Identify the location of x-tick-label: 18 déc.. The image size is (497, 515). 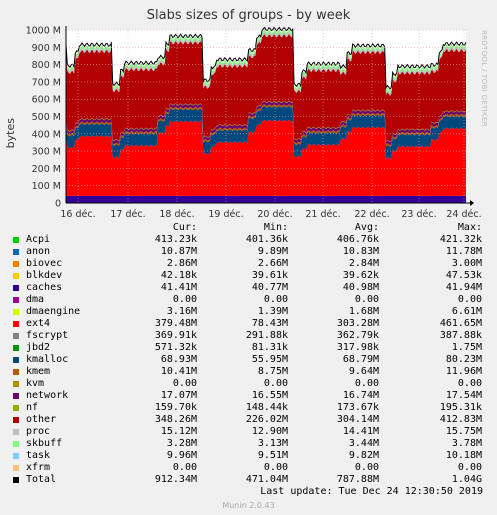
(176, 214).